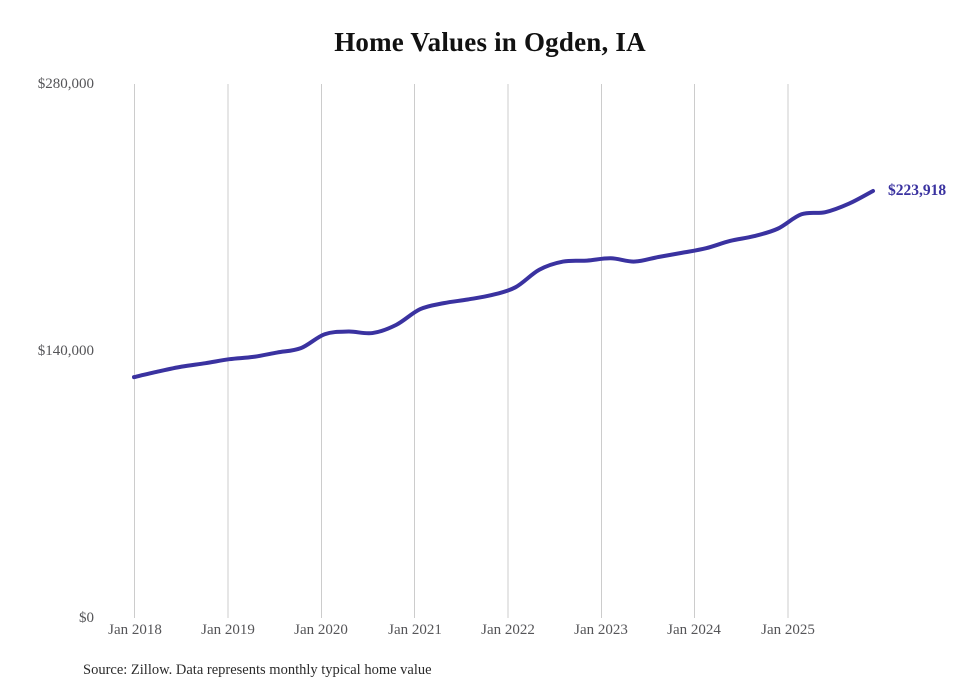  Describe the element at coordinates (415, 630) in the screenshot. I see `x-axis-tick-jan-2021: Jan 2021` at that location.